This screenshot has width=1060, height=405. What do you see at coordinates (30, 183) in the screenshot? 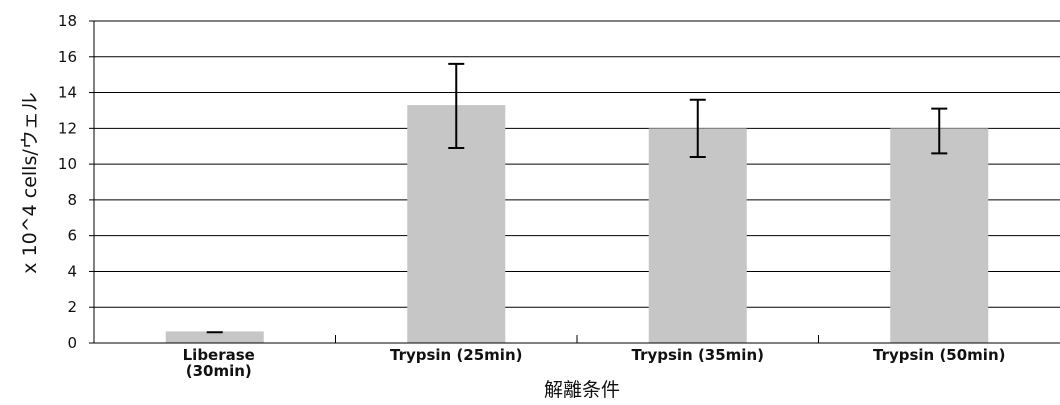
I see `y-axis-title: x 10^4 cells/ウェル` at bounding box center [30, 183].